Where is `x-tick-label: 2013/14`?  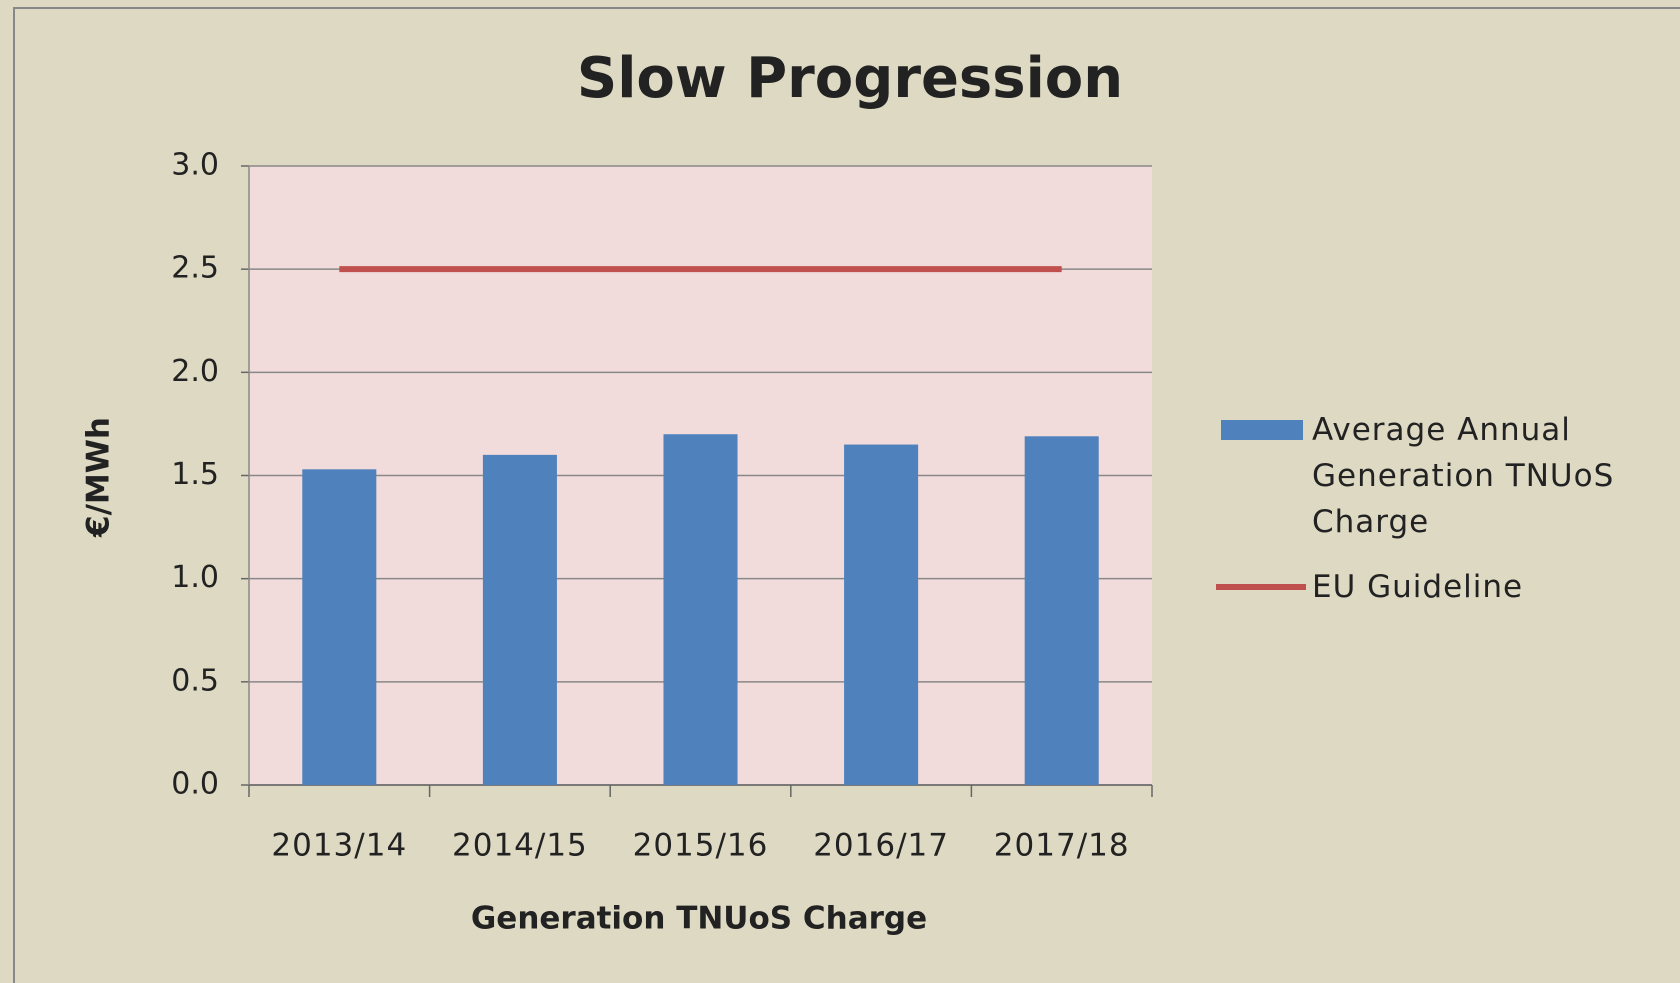 x-tick-label: 2013/14 is located at coordinates (339, 846).